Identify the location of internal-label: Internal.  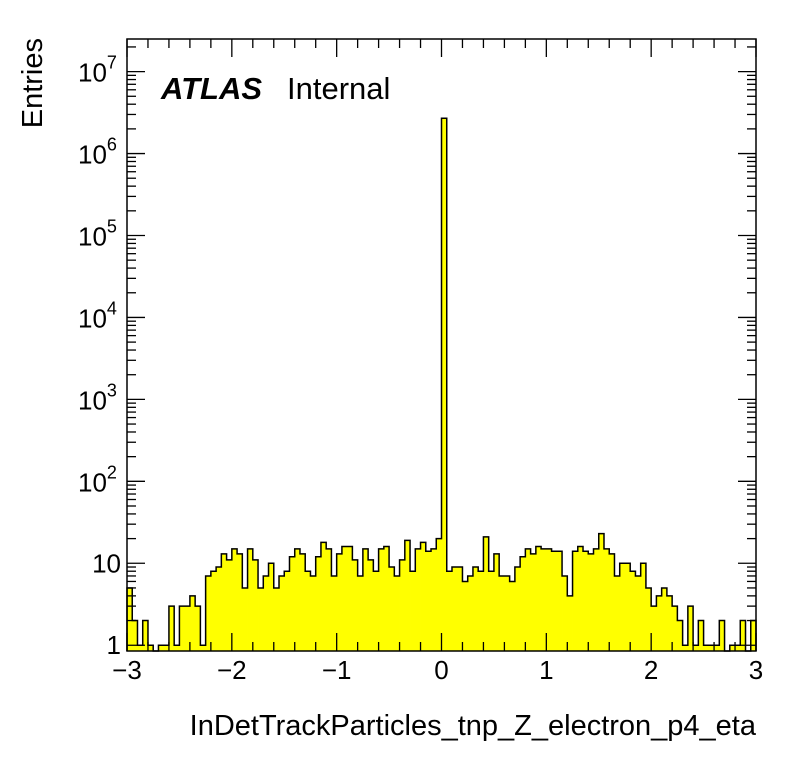
(338, 88).